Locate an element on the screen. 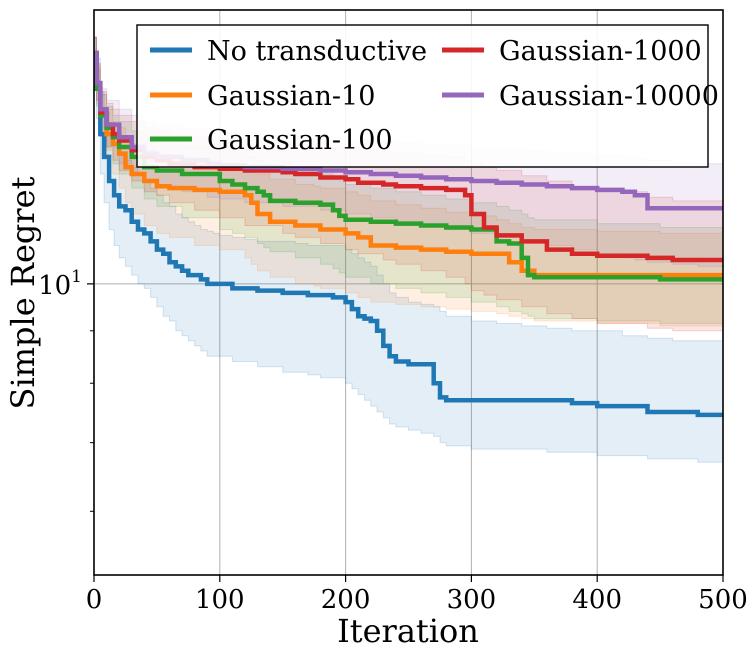 This screenshot has height=658, width=753. legend-item-gaussian-1000: Gaussian-1000 is located at coordinates (572, 51).